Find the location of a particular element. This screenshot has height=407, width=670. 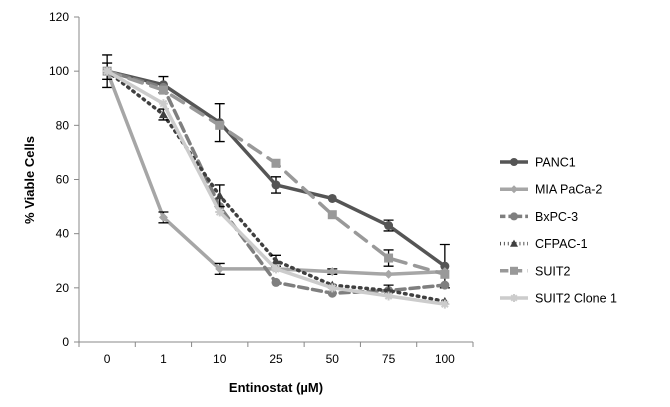

legend-label: PANC1 is located at coordinates (555, 163).